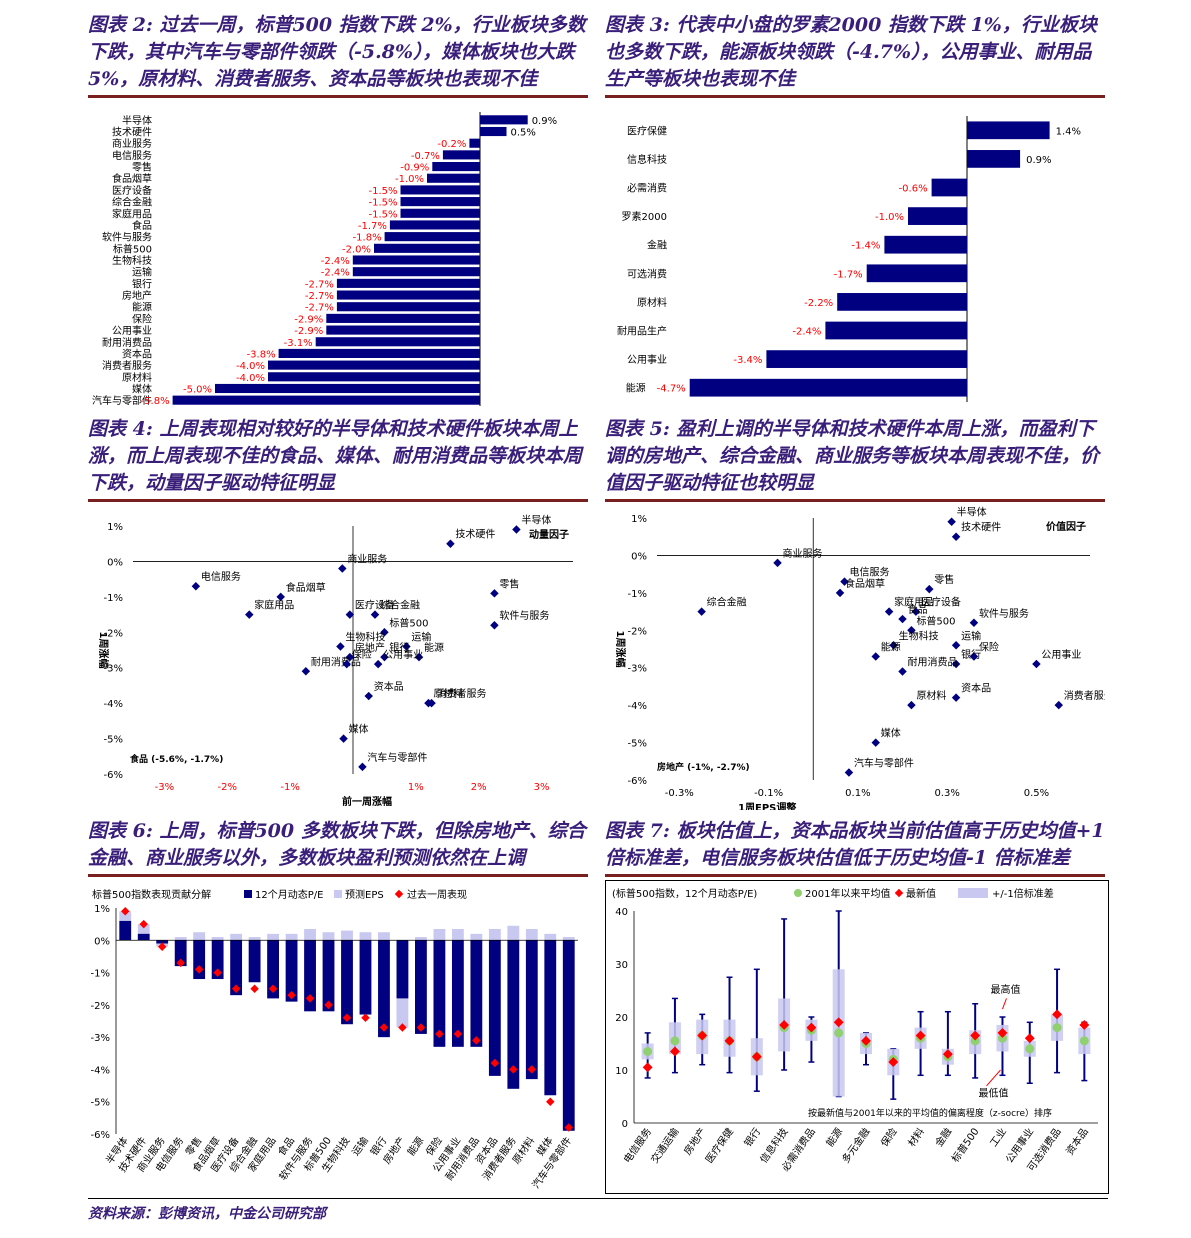 The width and height of the screenshot is (1191, 1238). Describe the element at coordinates (848, 274) in the screenshot. I see `data-label: -1.7%` at that location.